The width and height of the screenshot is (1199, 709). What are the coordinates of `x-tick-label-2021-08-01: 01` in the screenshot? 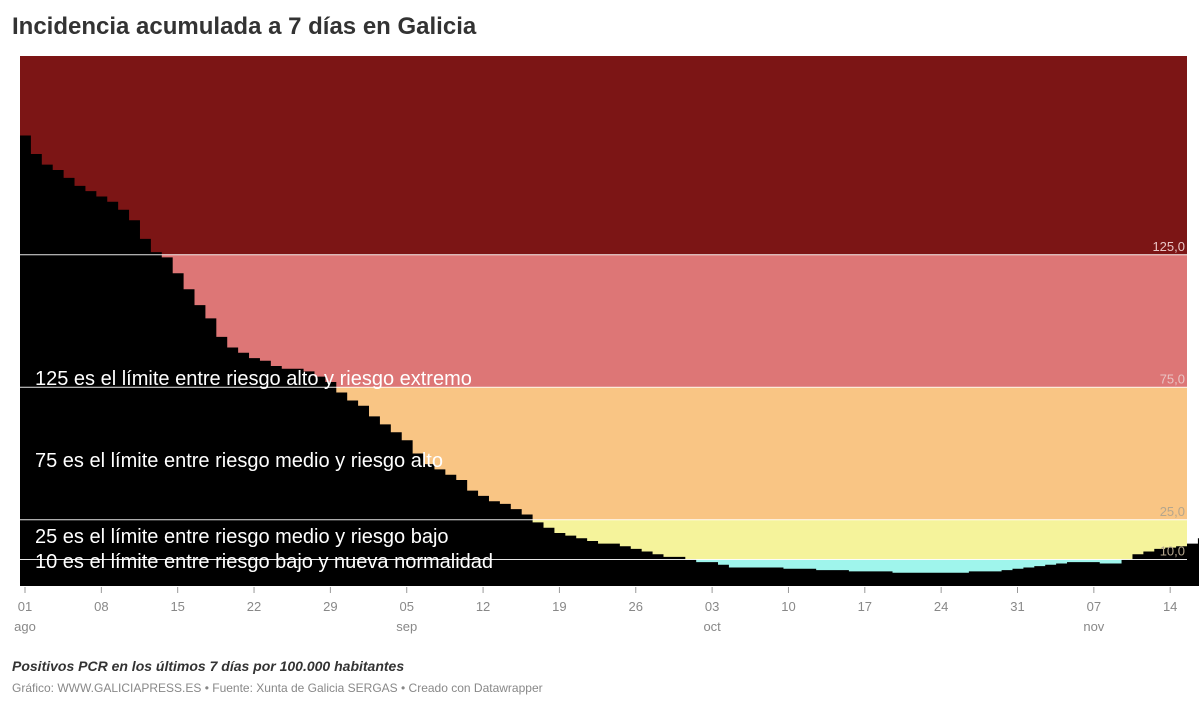 It's located at (25, 606).